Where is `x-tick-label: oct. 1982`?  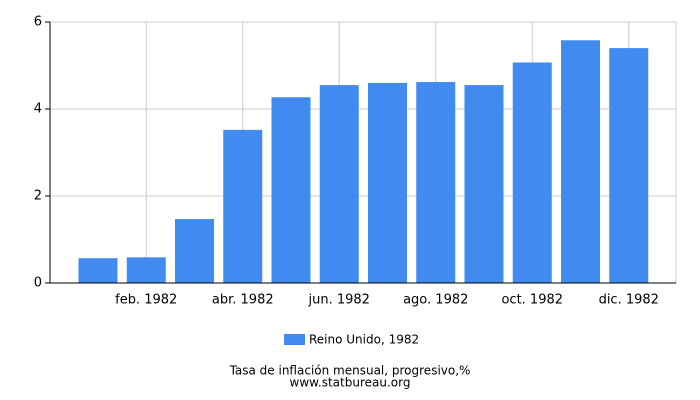 x-tick-label: oct. 1982 is located at coordinates (532, 300).